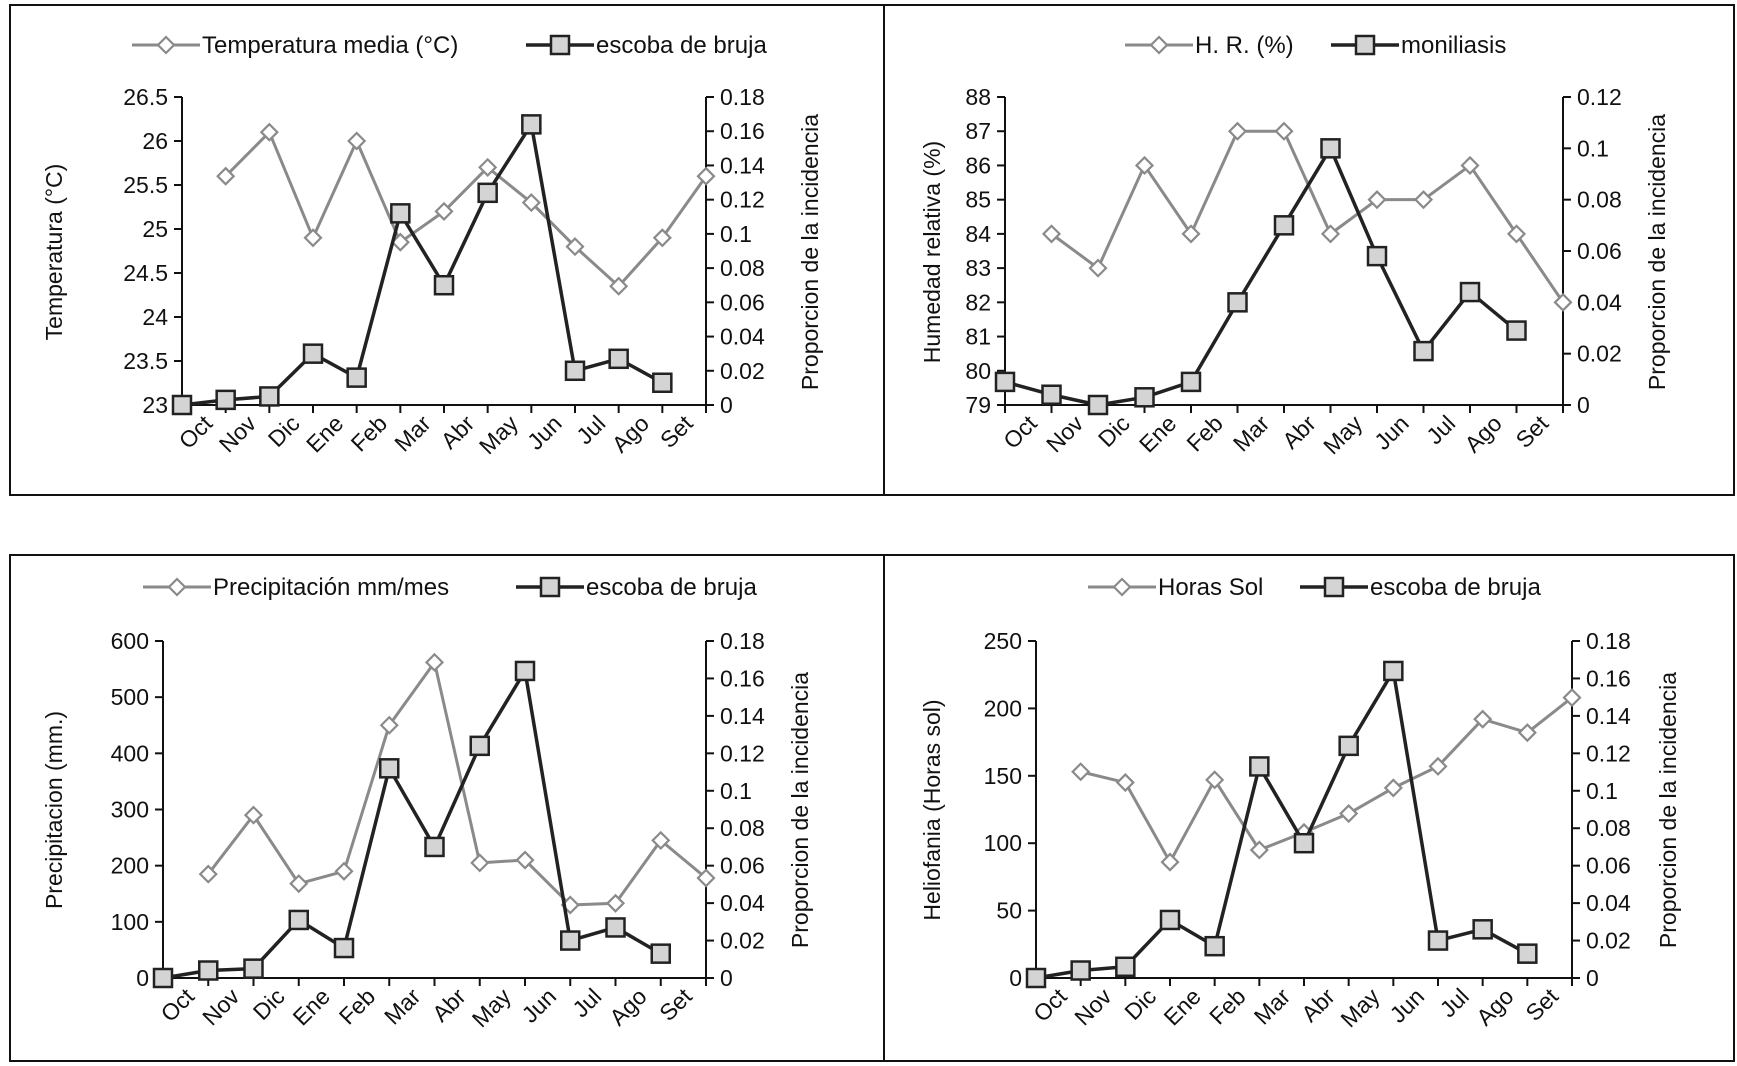 This screenshot has width=1737, height=1066. Describe the element at coordinates (1668, 810) in the screenshot. I see `y-axis-right-title: Proporcion de la incidencia` at that location.